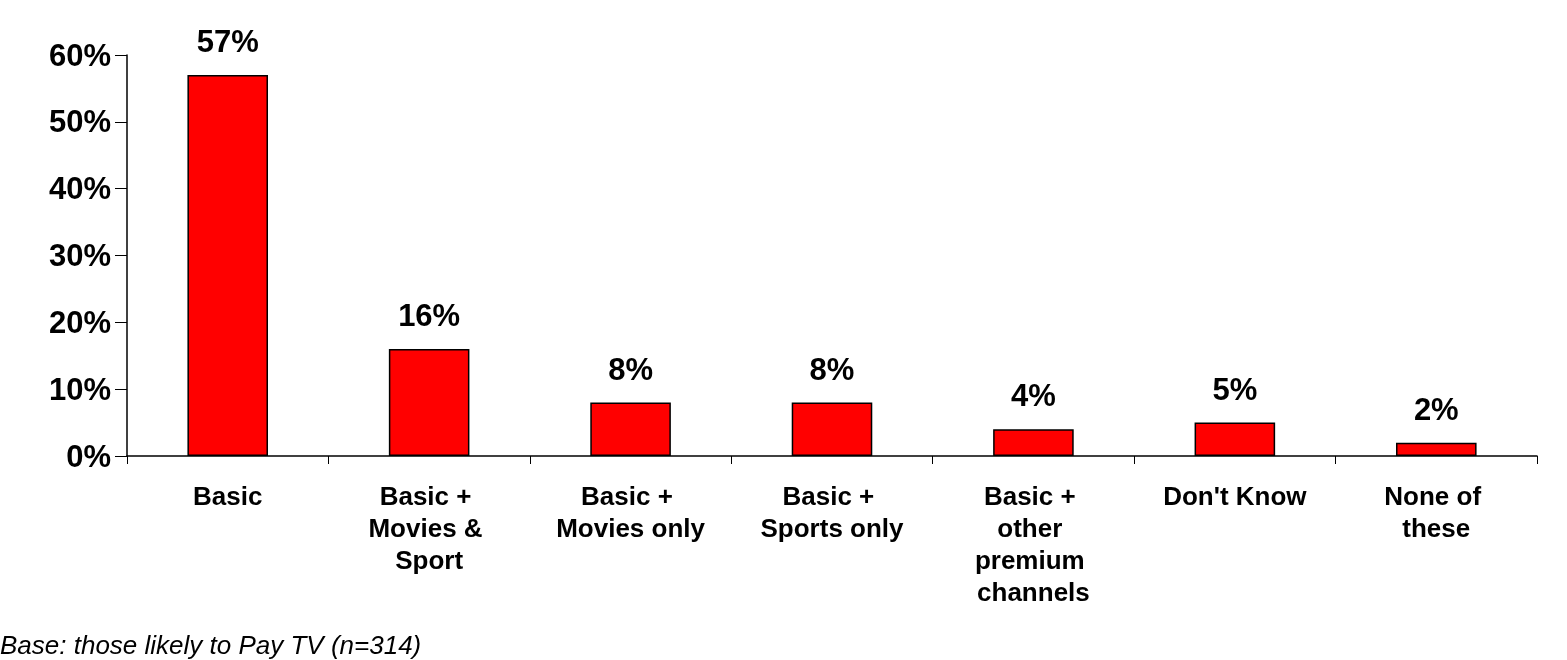 This screenshot has height=660, width=1567. What do you see at coordinates (1033, 544) in the screenshot?
I see `x-tick-label: Basic + other premium channels` at bounding box center [1033, 544].